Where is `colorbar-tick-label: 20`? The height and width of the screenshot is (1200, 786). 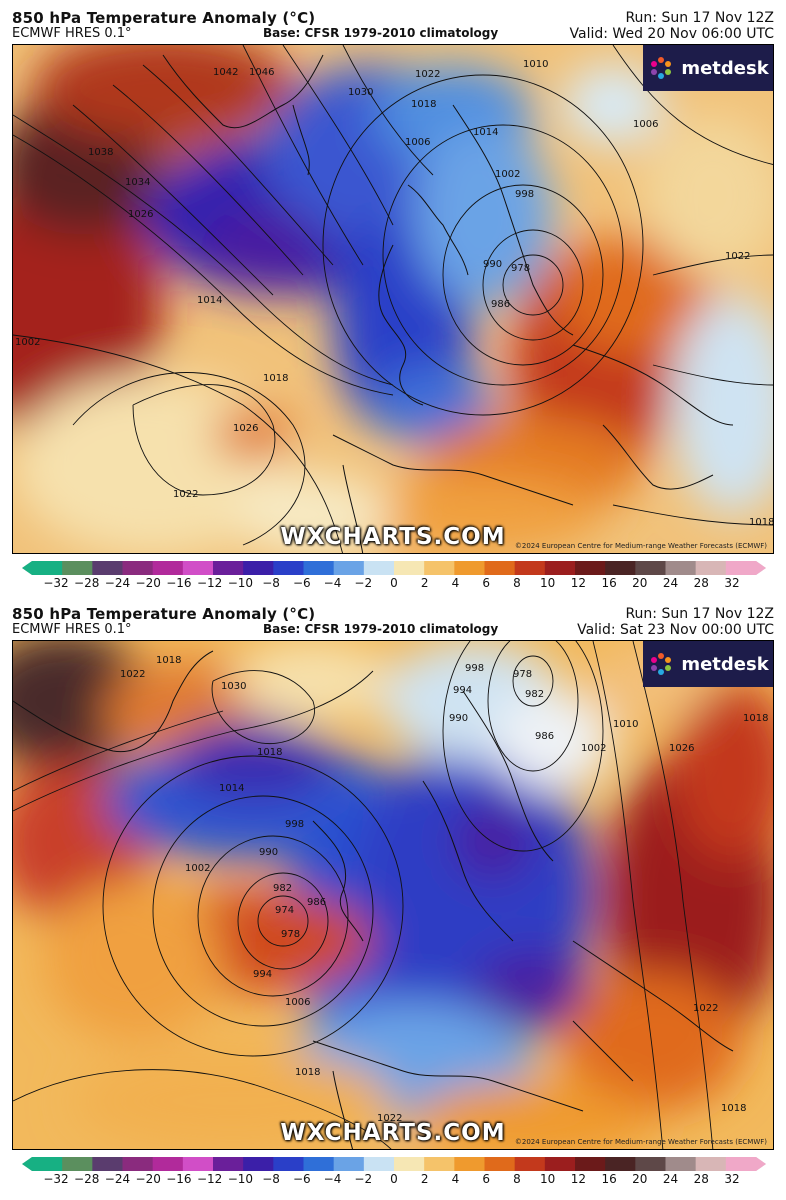
colorbar-tick-label: 20 is located at coordinates (640, 1179).